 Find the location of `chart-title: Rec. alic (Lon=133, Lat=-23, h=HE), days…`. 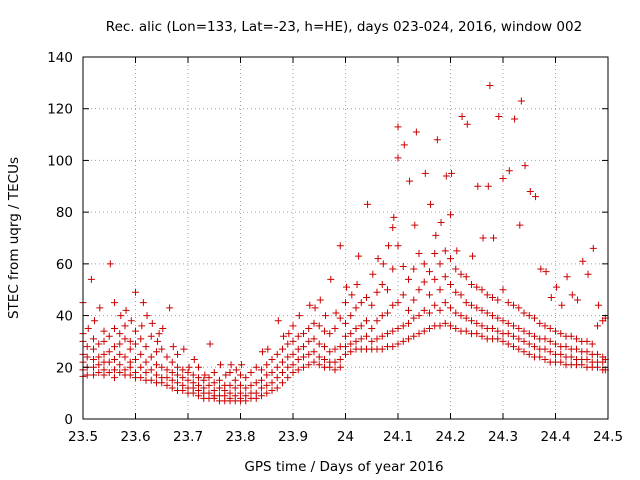

chart-title: Rec. alic (Lon=133, Lat=-23, h=HE), days… is located at coordinates (344, 27).